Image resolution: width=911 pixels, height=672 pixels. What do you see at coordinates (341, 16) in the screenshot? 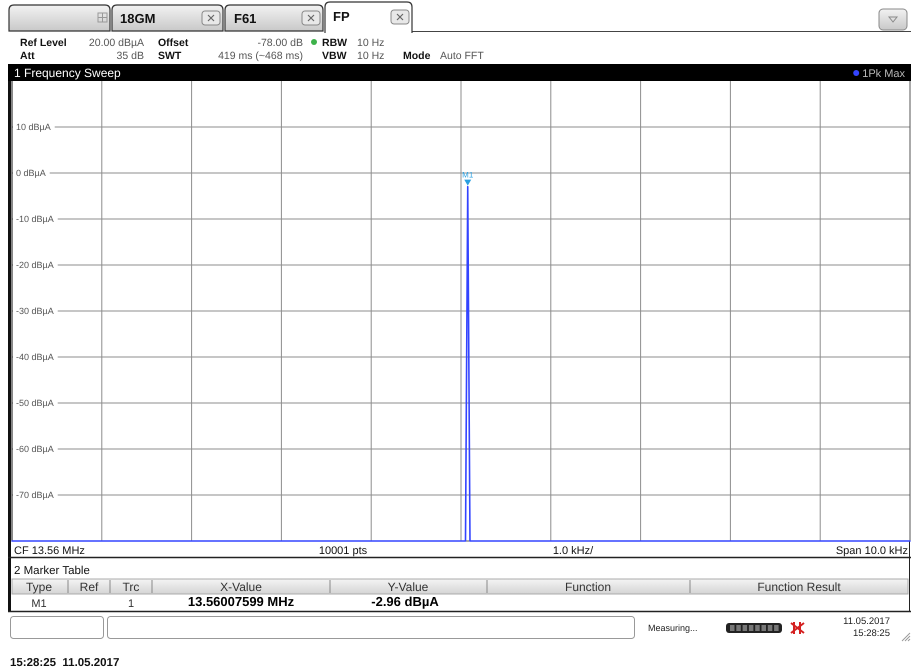
I see `text: FP` at bounding box center [341, 16].